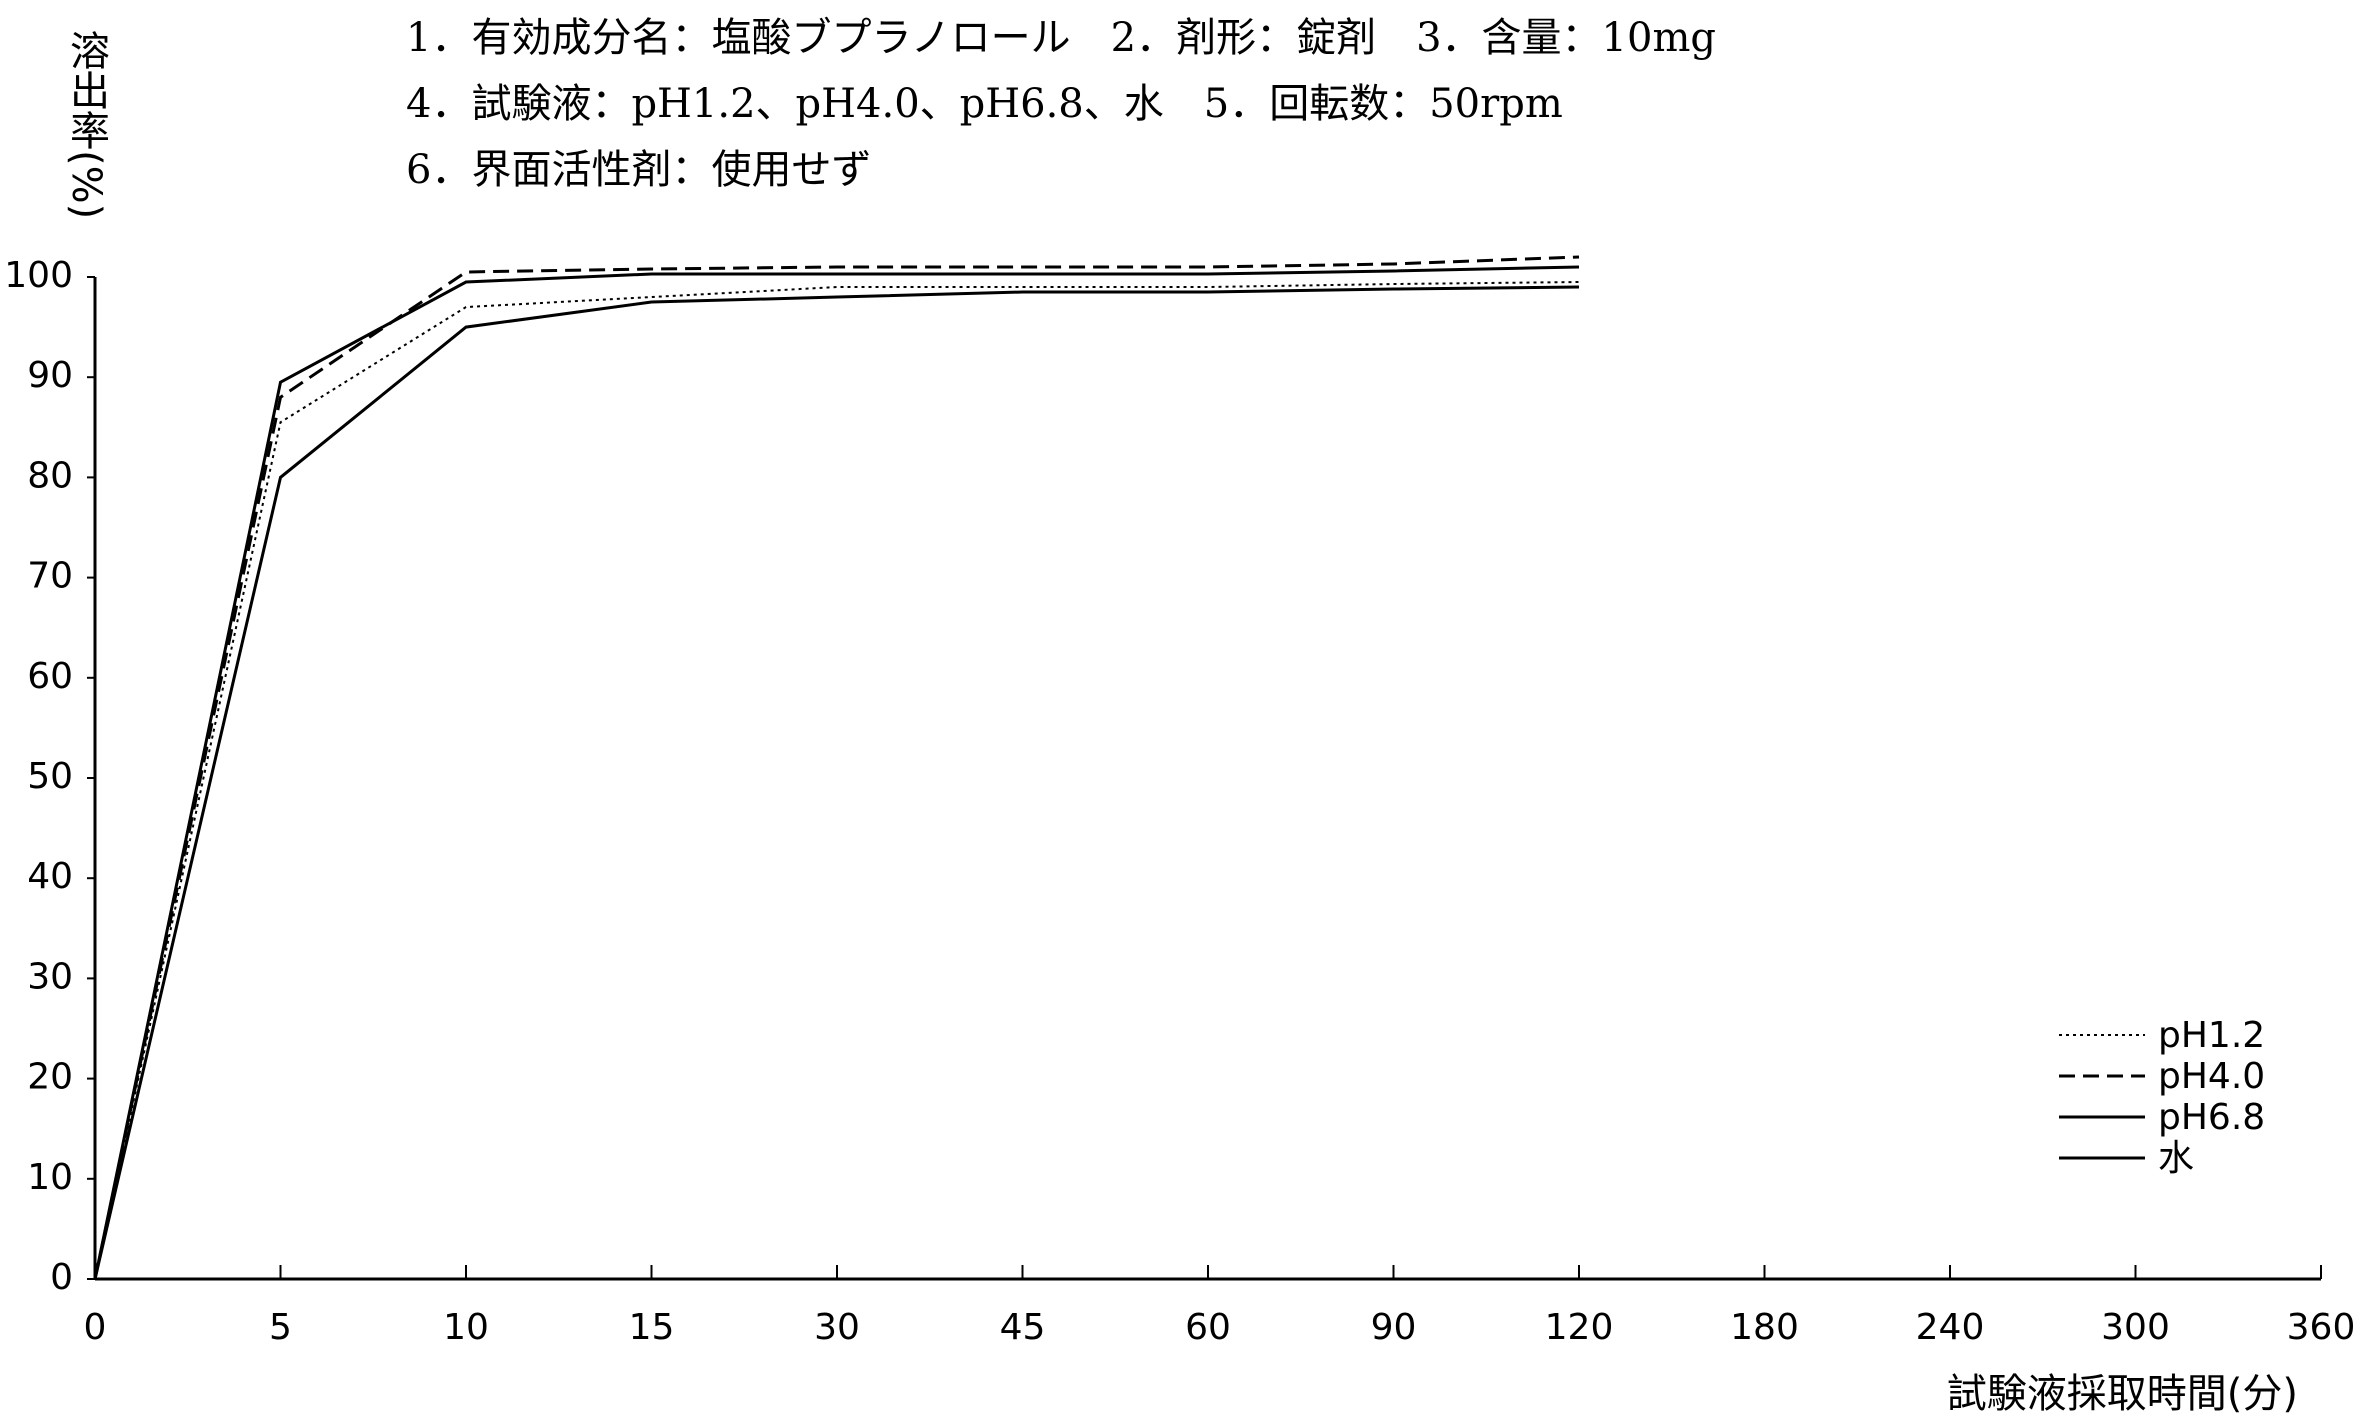  I want to click on x-tick-label: 30, so click(837, 1327).